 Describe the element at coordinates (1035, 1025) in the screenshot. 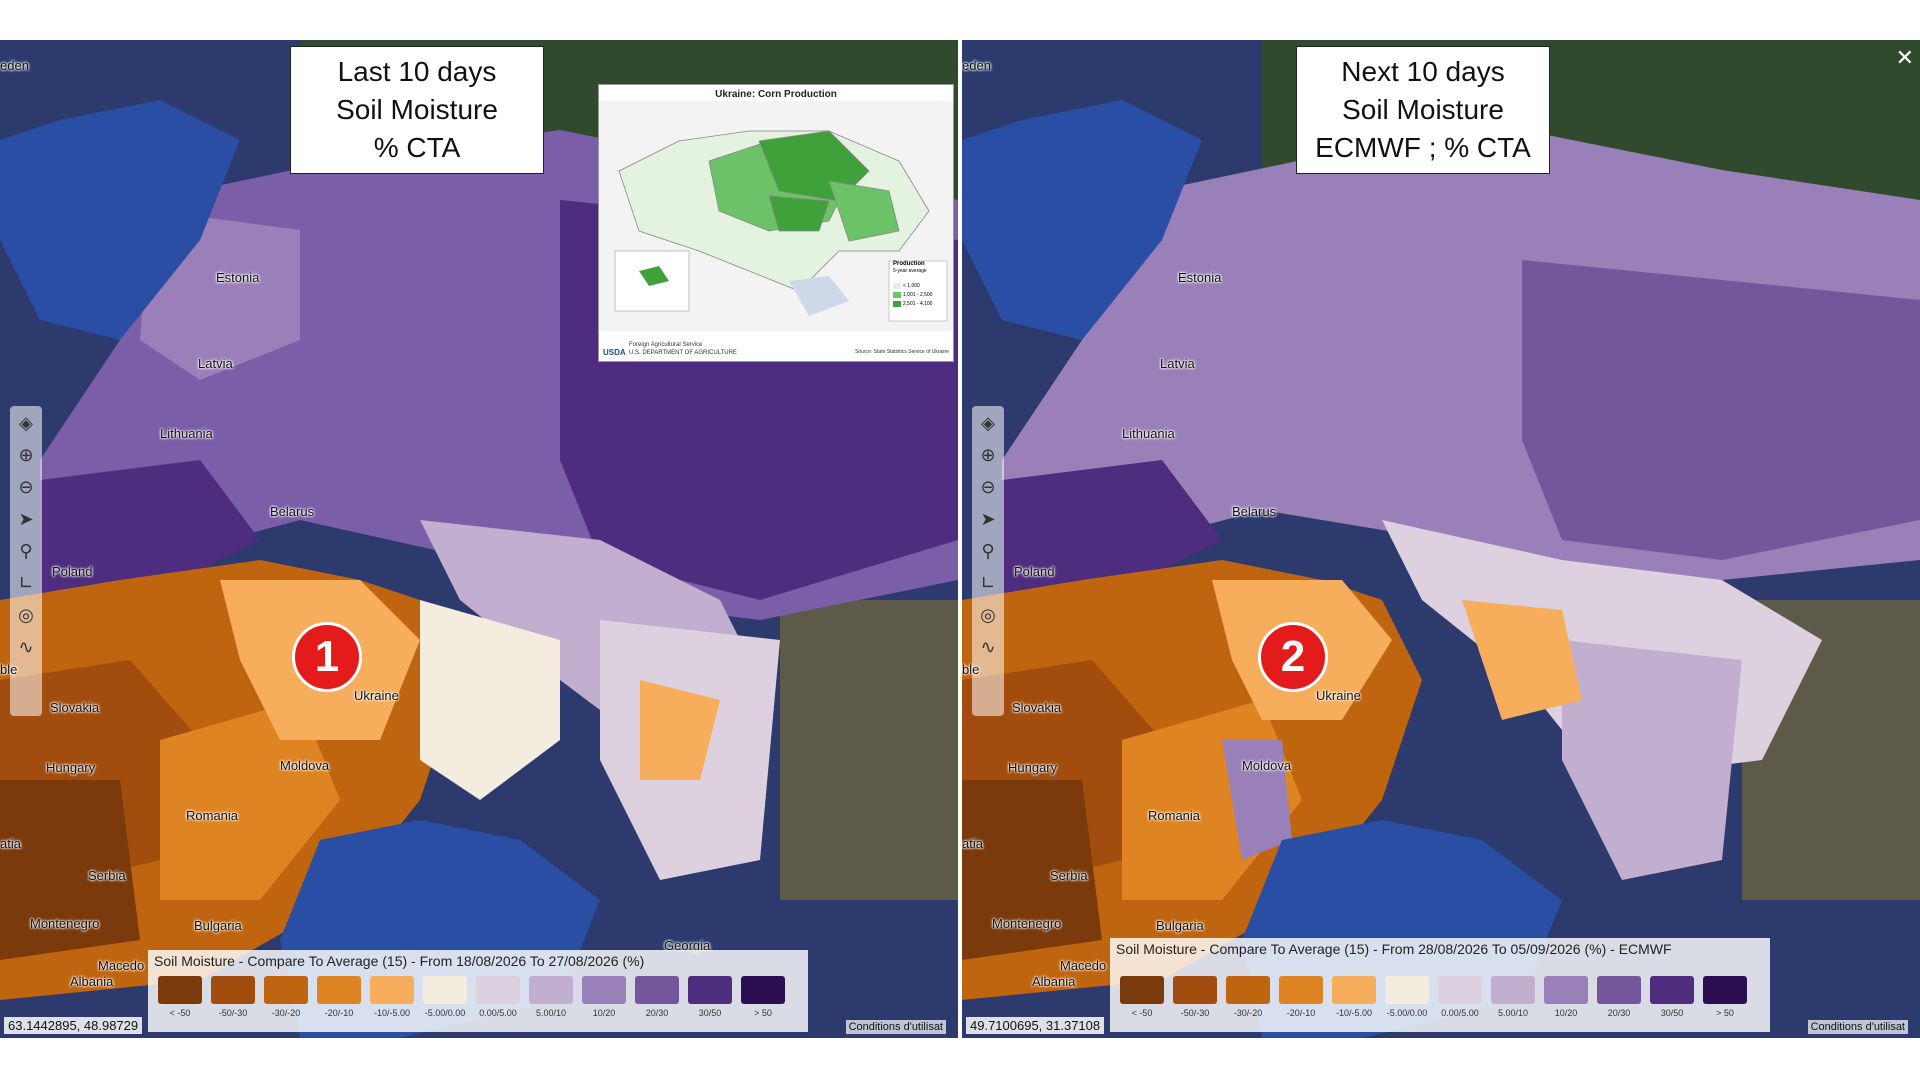

I see `coordinate-readout: 49.7100695, 31.37108` at that location.